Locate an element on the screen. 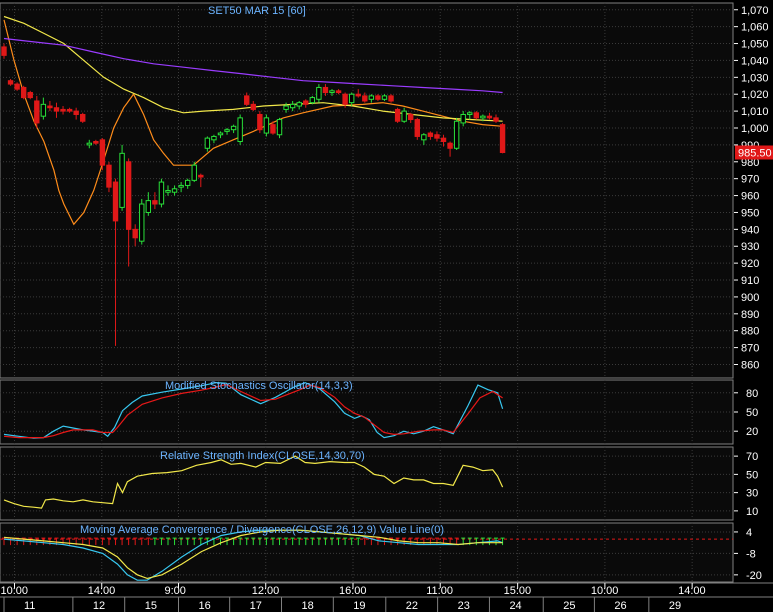  price-tick-label: 920 is located at coordinates (750, 264).